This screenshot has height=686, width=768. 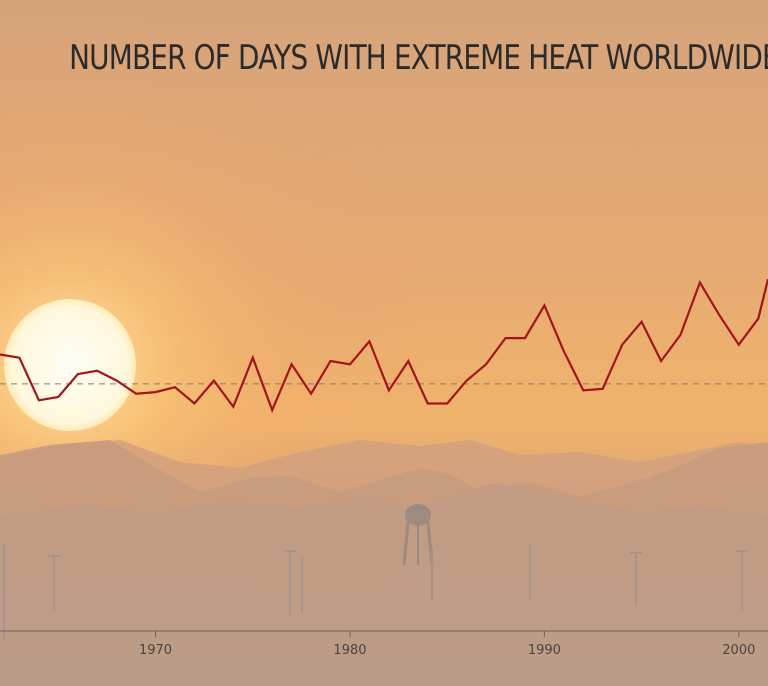 I want to click on utility-poles, so click(x=375, y=592).